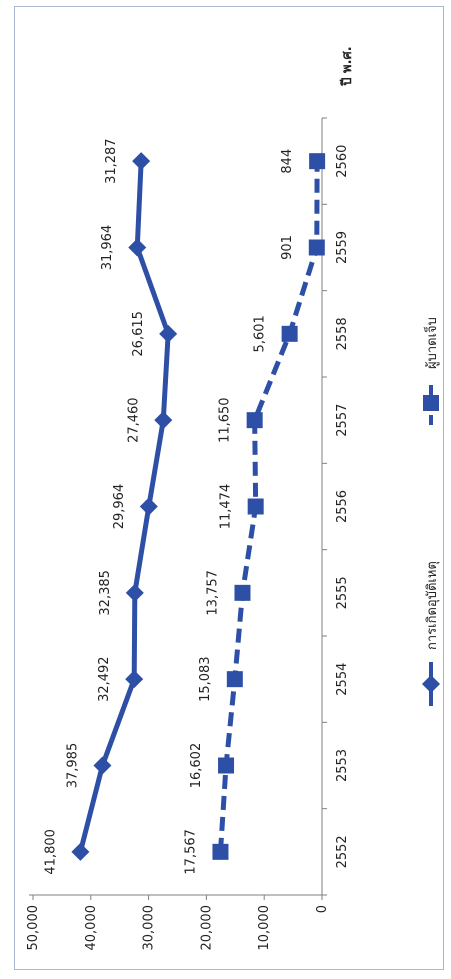 The image size is (451, 979). What do you see at coordinates (91, 928) in the screenshot?
I see `value-tick-label: 40,000` at bounding box center [91, 928].